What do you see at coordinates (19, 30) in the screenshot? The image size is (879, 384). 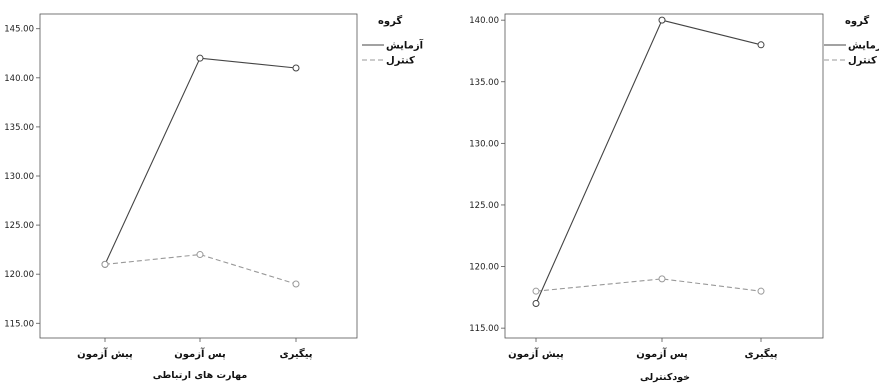 I see `y-tick-label: 145.00` at bounding box center [19, 30].